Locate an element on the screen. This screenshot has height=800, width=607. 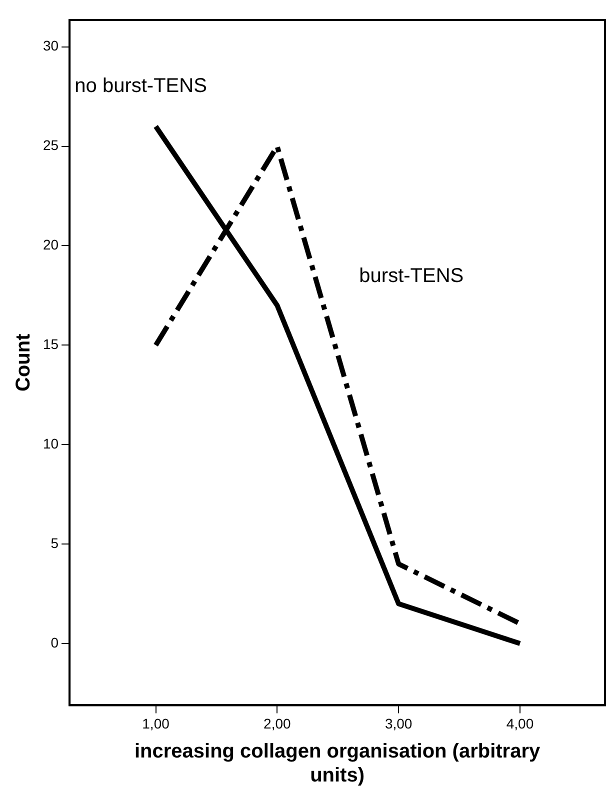
y-axis-title: Count is located at coordinates (23, 362).